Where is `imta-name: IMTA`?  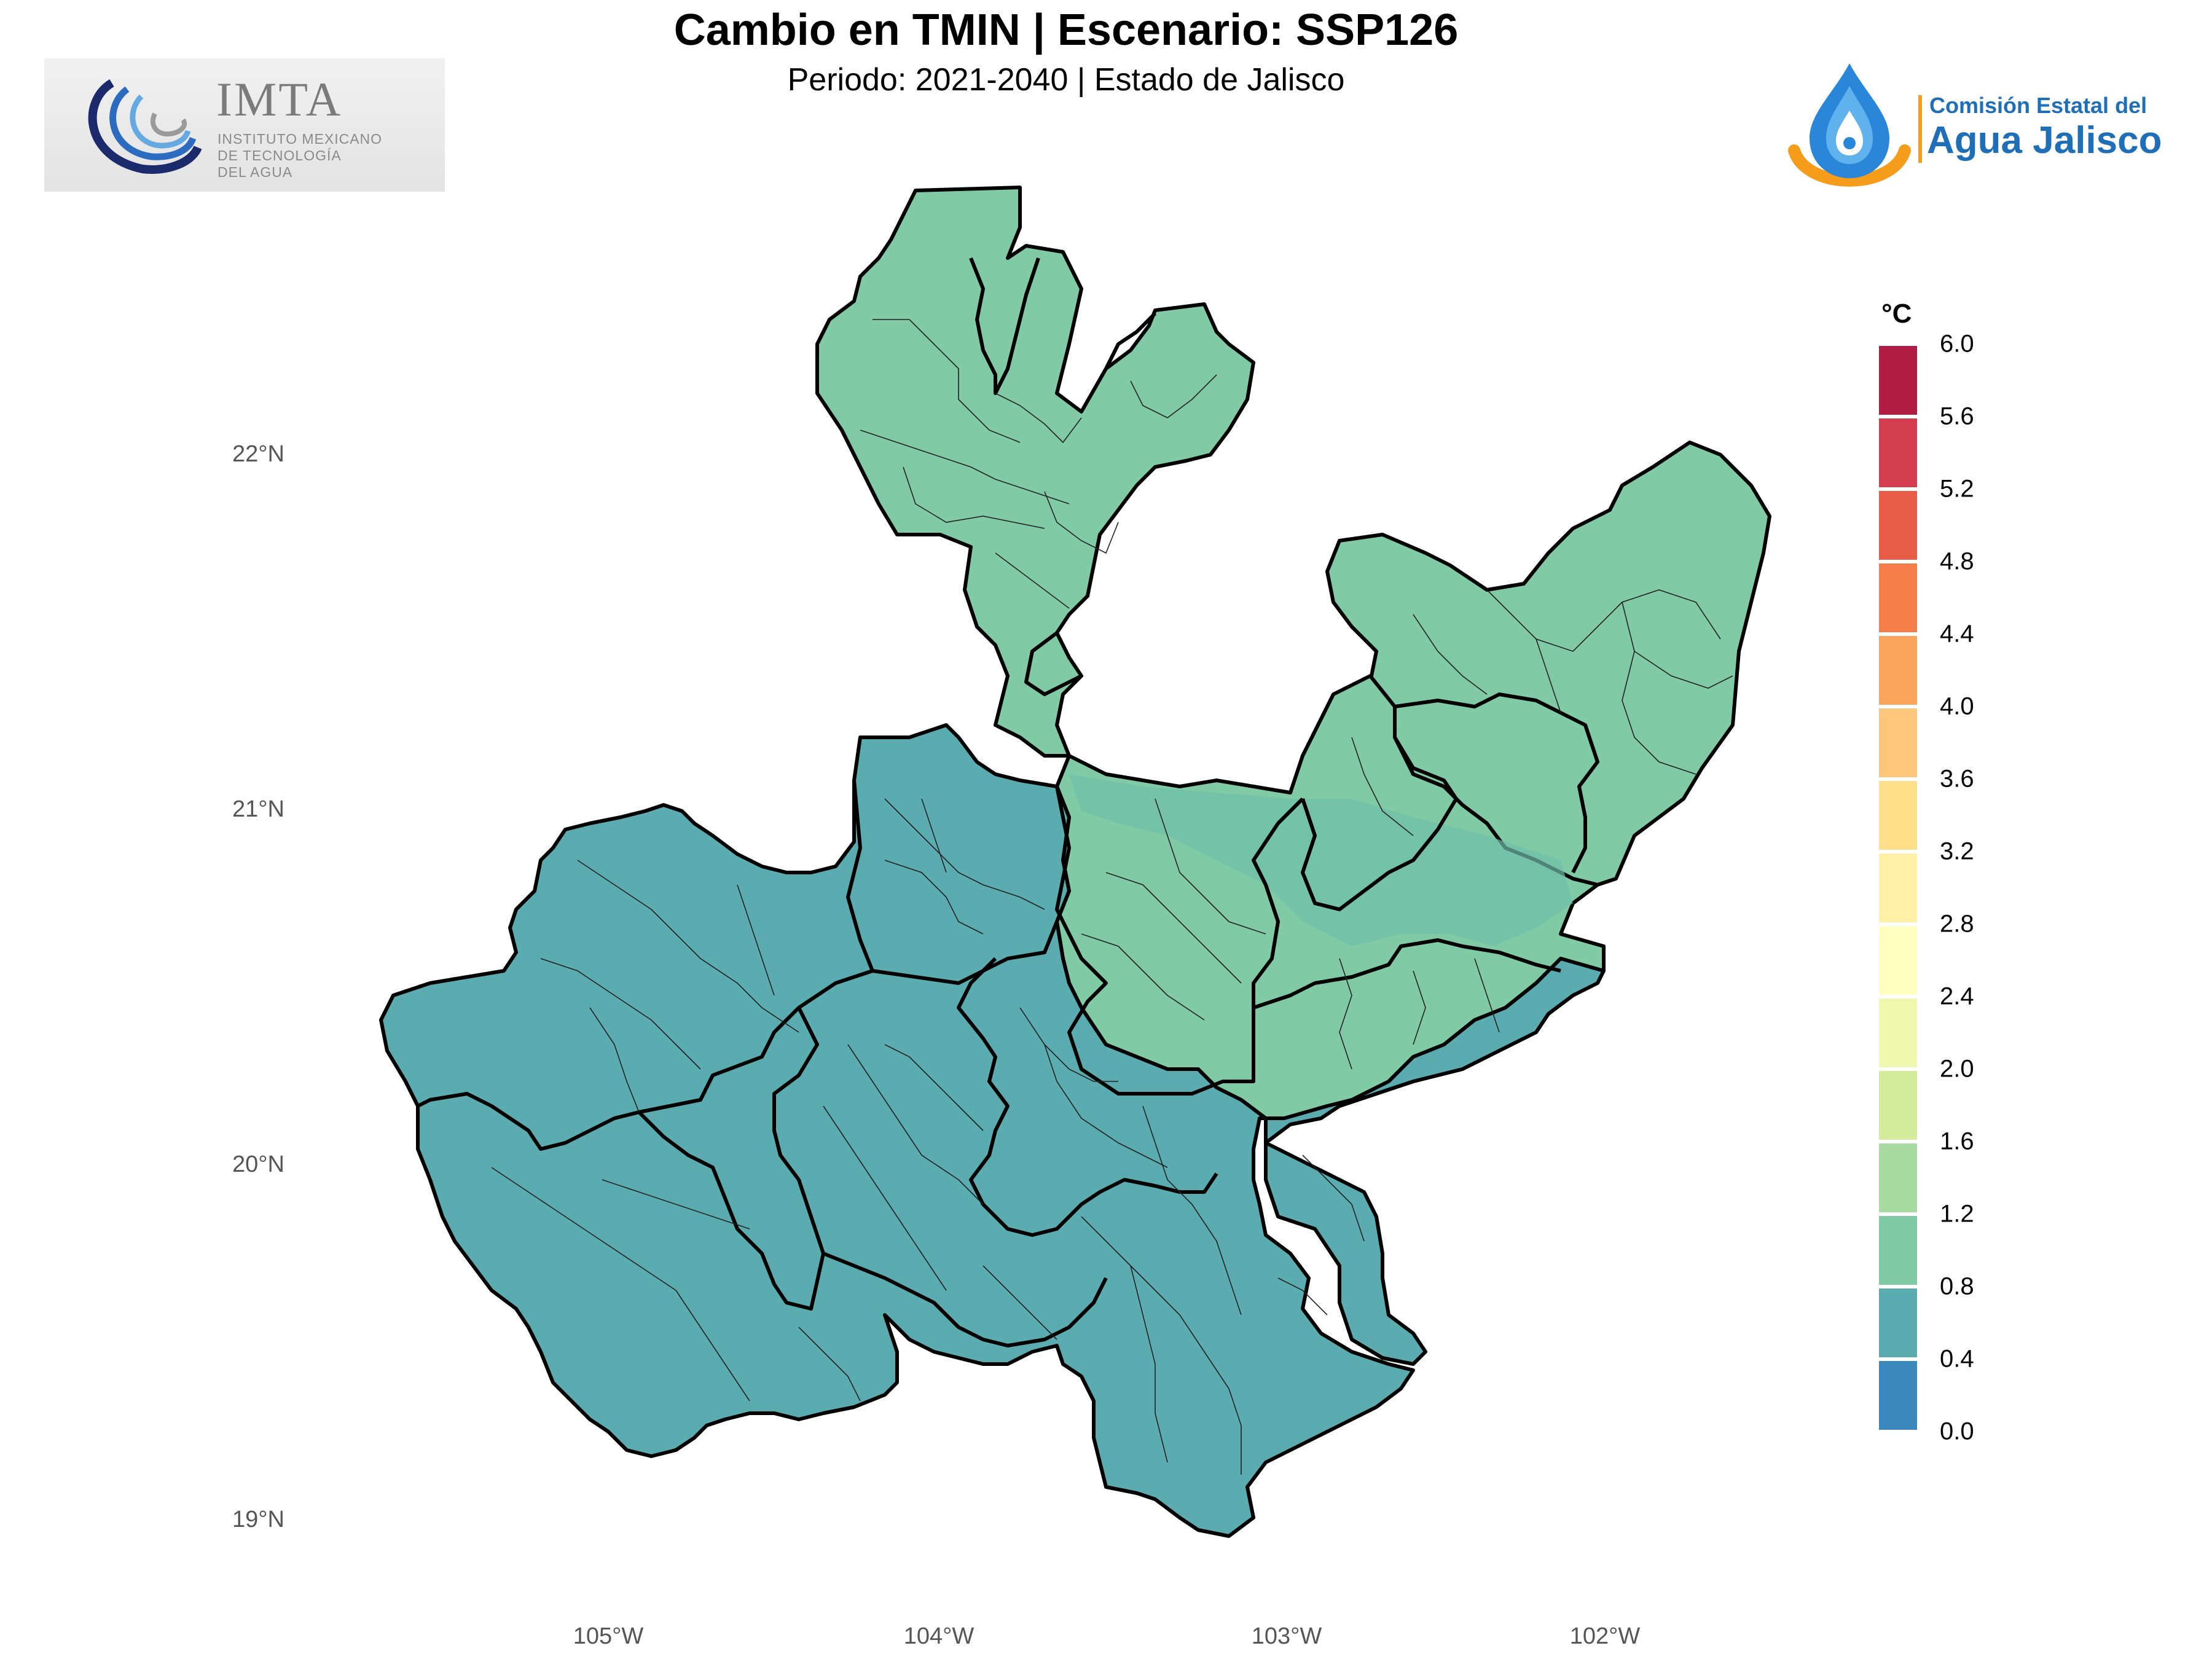 imta-name: IMTA is located at coordinates (279, 99).